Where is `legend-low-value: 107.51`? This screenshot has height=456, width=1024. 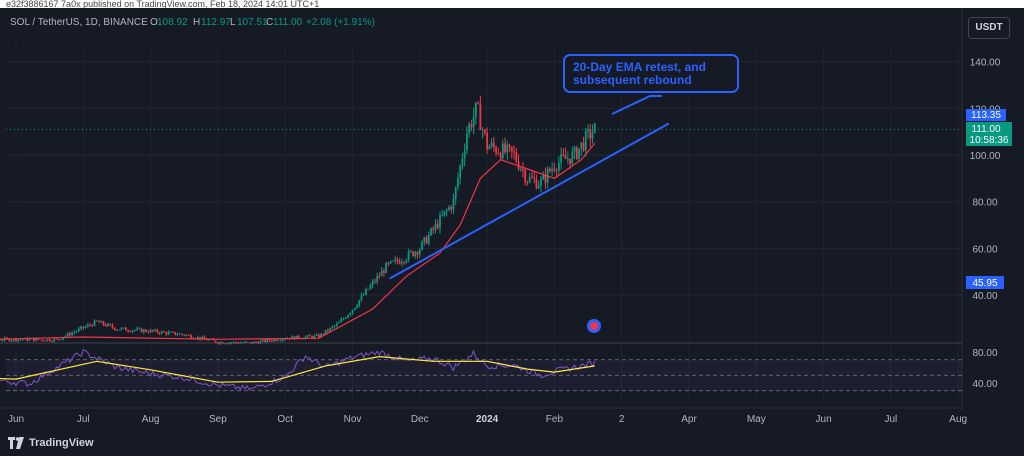 legend-low-value: 107.51 is located at coordinates (252, 22).